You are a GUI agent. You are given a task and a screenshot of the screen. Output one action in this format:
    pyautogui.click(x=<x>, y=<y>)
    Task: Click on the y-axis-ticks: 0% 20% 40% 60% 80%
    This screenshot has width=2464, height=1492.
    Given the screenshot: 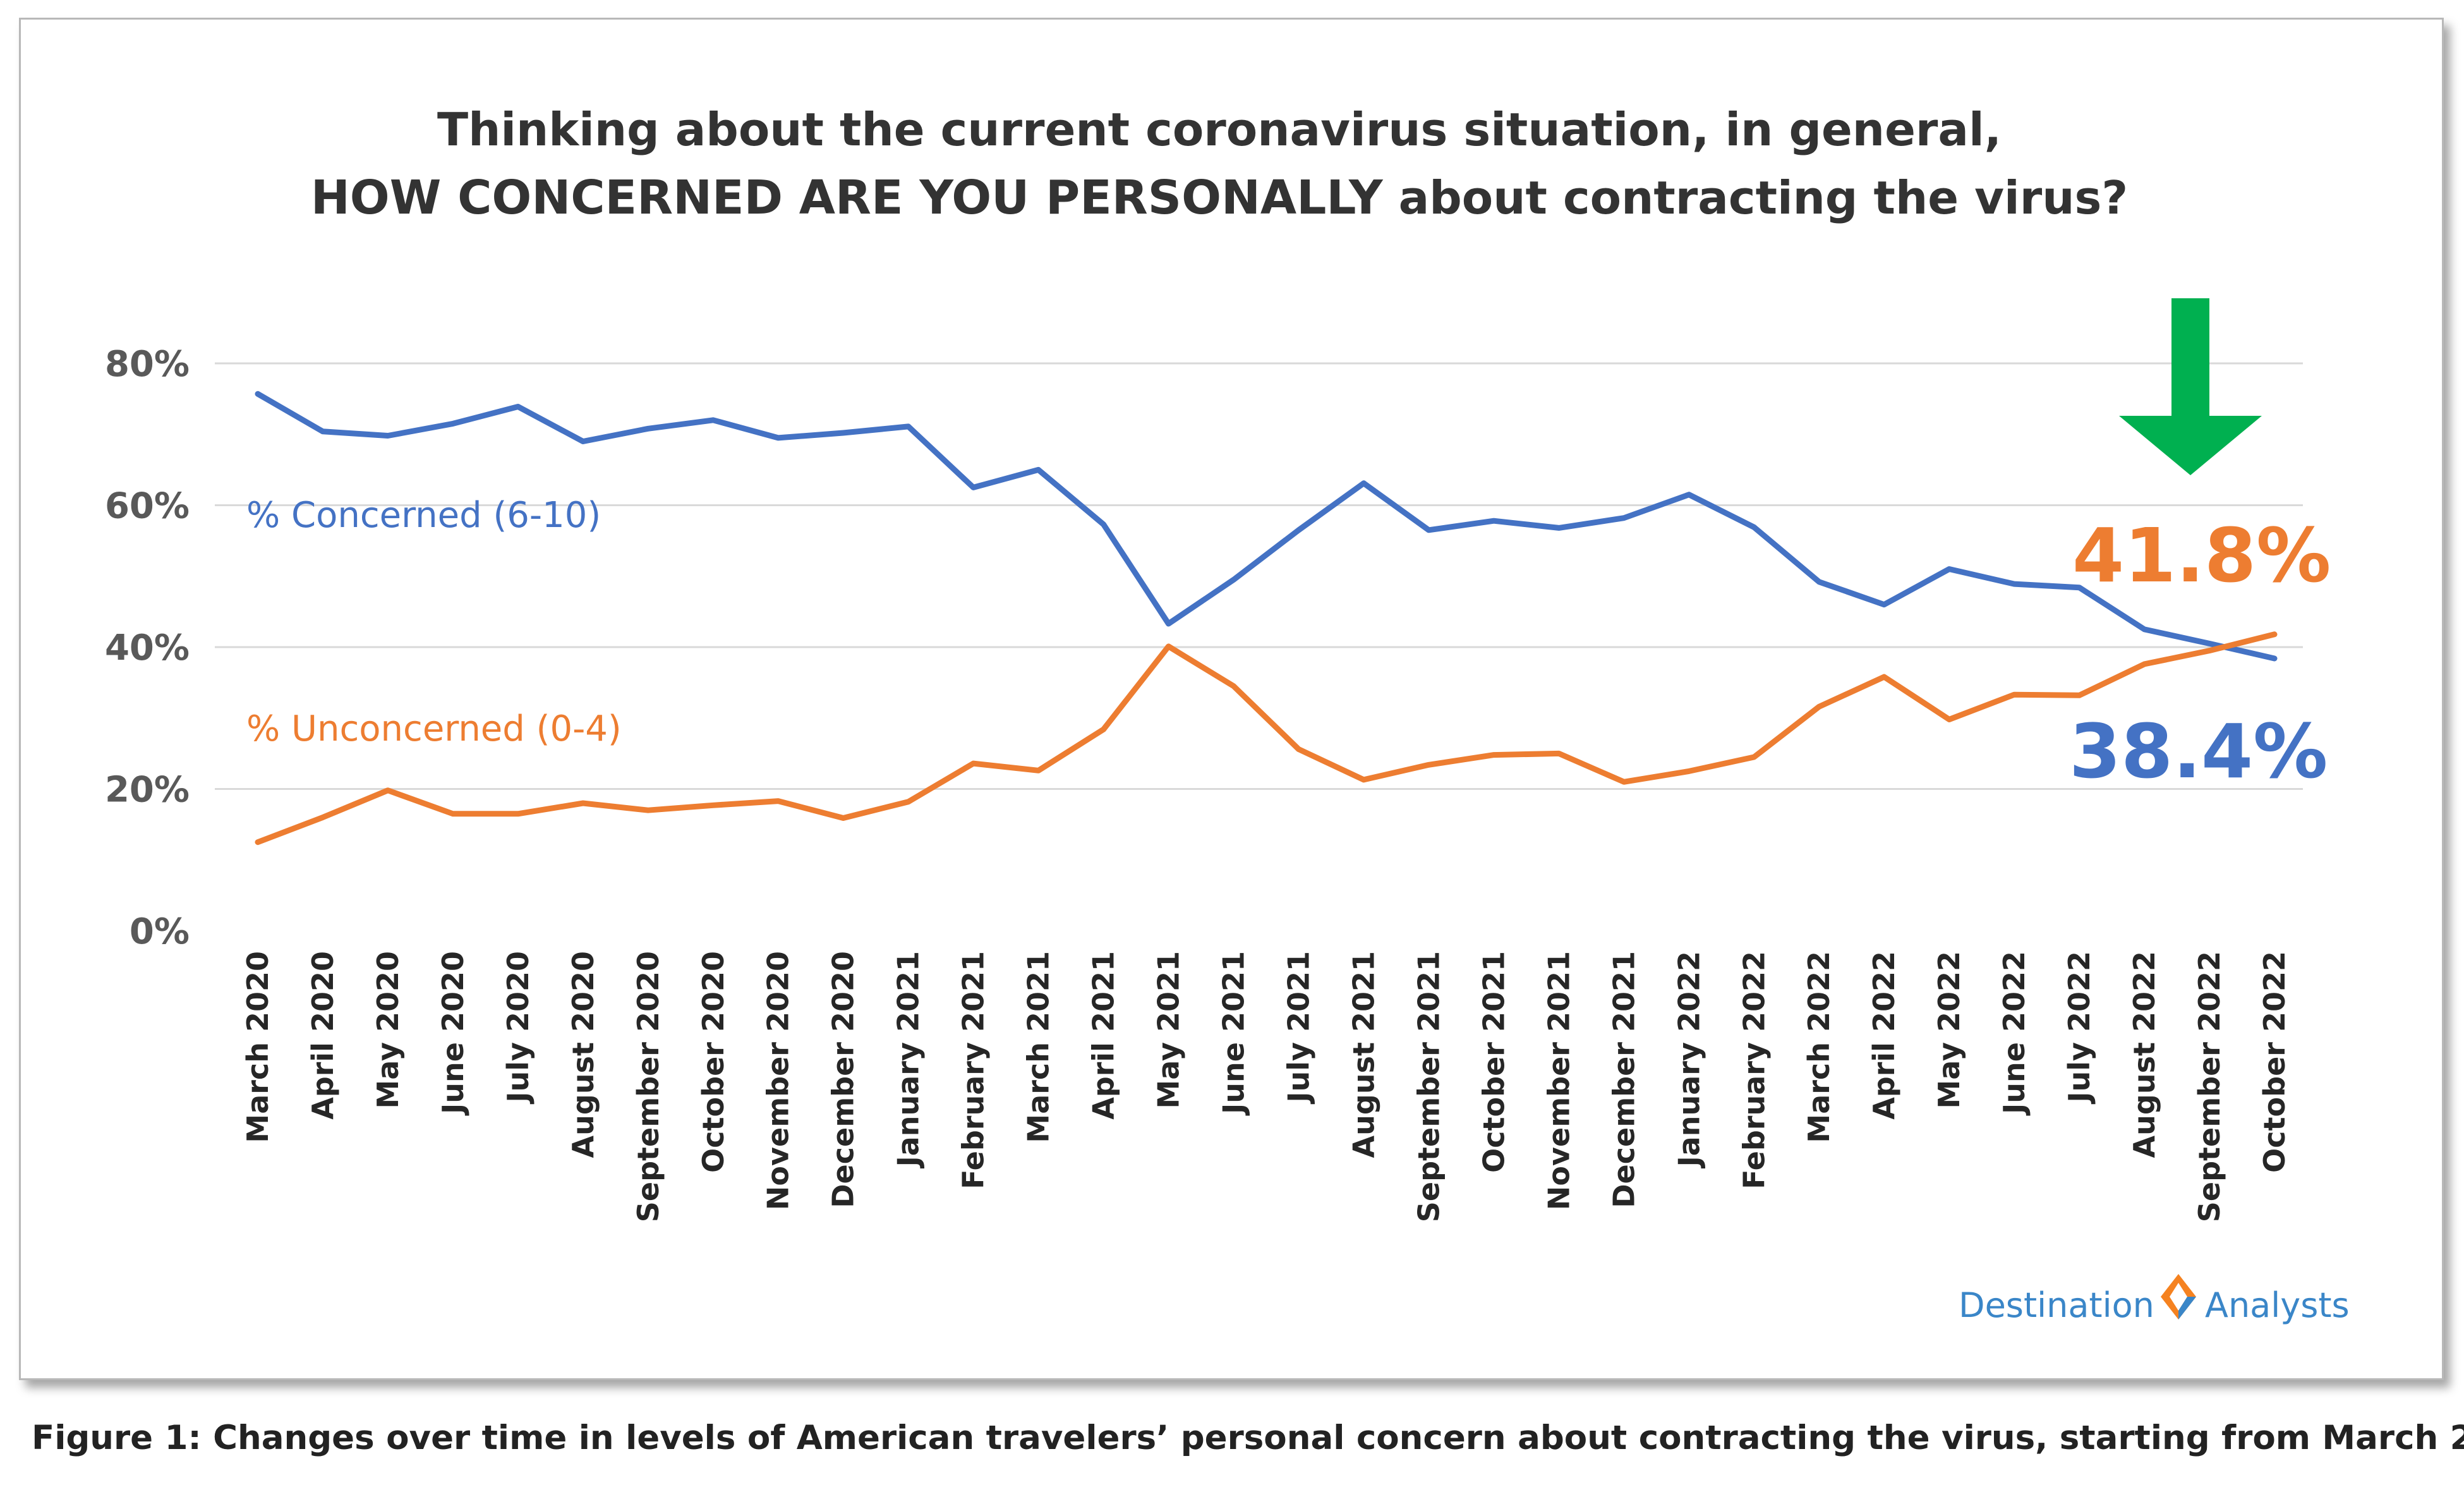 What is the action you would take?
    pyautogui.click(x=147, y=648)
    